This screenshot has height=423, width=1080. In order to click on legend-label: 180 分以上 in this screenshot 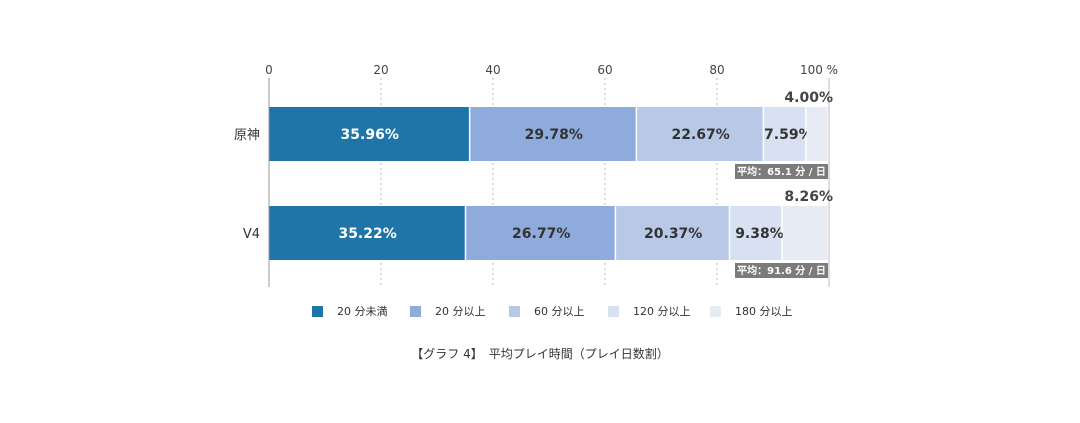, I will do `click(764, 311)`.